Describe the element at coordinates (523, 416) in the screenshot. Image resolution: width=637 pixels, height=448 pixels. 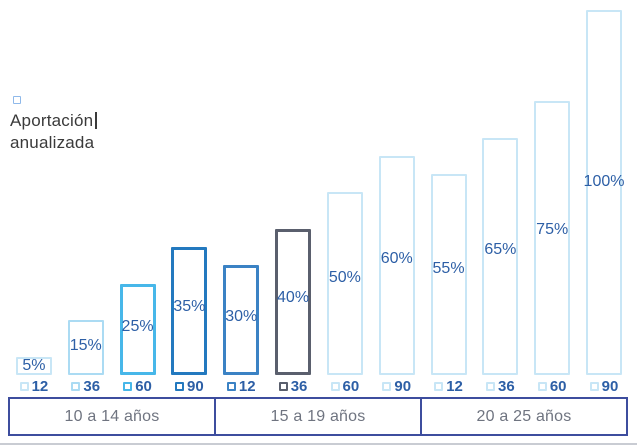
I see `age-group-20-25: 20 a 25 años` at that location.